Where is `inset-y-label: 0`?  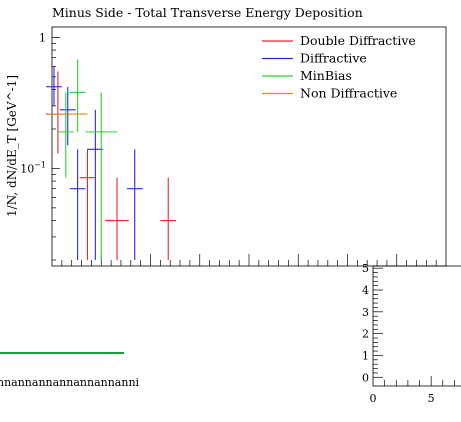
inset-y-label: 0 is located at coordinates (365, 377).